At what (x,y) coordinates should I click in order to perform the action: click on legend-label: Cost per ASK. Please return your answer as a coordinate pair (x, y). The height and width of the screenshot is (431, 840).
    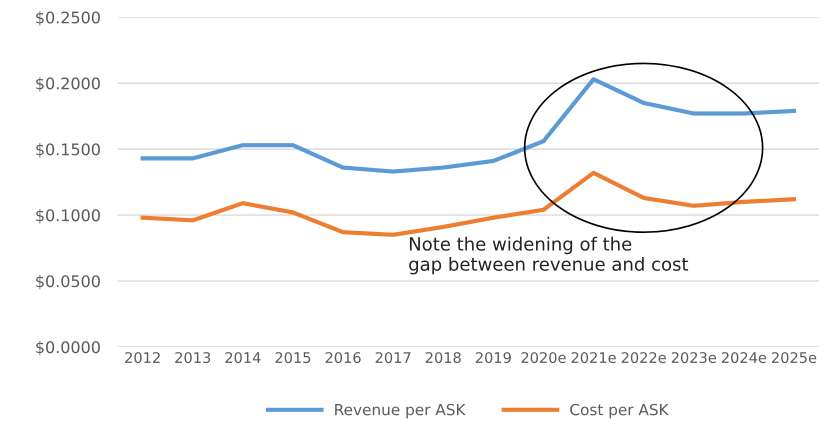
    Looking at the image, I should click on (619, 411).